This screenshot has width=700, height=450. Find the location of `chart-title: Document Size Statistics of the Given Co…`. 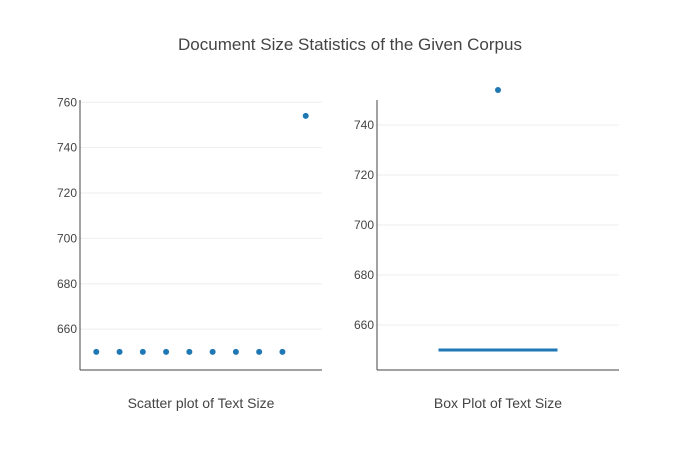

chart-title: Document Size Statistics of the Given Co… is located at coordinates (350, 44).